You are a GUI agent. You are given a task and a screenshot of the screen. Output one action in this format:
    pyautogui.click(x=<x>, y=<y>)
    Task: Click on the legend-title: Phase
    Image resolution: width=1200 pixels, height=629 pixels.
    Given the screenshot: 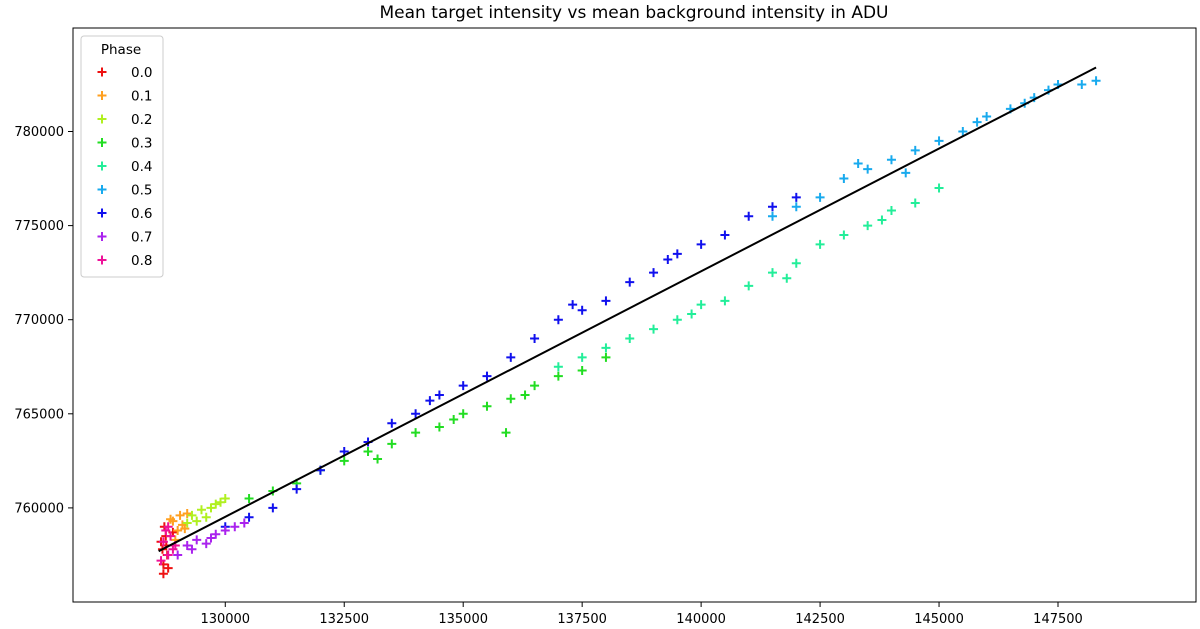 What is the action you would take?
    pyautogui.click(x=121, y=50)
    